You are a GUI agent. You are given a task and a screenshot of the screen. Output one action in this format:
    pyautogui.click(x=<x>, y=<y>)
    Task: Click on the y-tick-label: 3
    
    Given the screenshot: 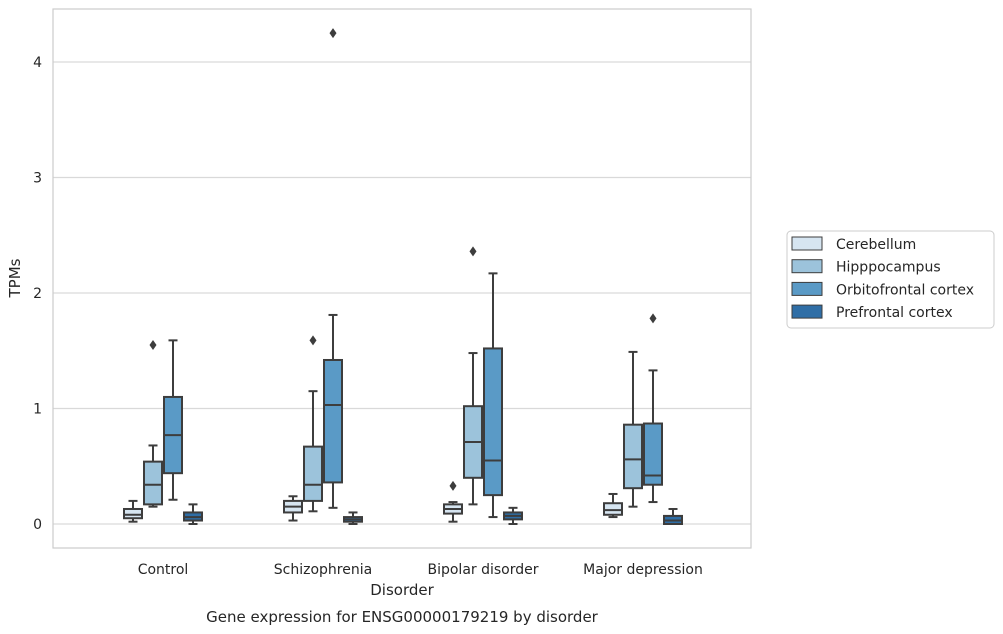 What is the action you would take?
    pyautogui.click(x=37, y=179)
    